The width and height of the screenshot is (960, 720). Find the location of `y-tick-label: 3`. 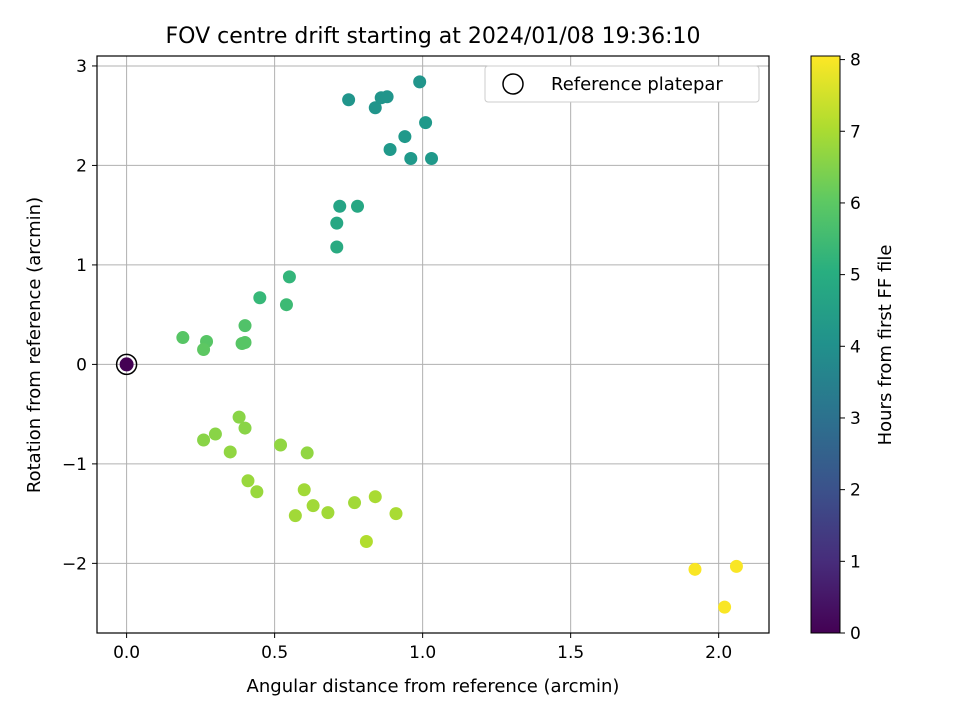

y-tick-label: 3 is located at coordinates (81, 67).